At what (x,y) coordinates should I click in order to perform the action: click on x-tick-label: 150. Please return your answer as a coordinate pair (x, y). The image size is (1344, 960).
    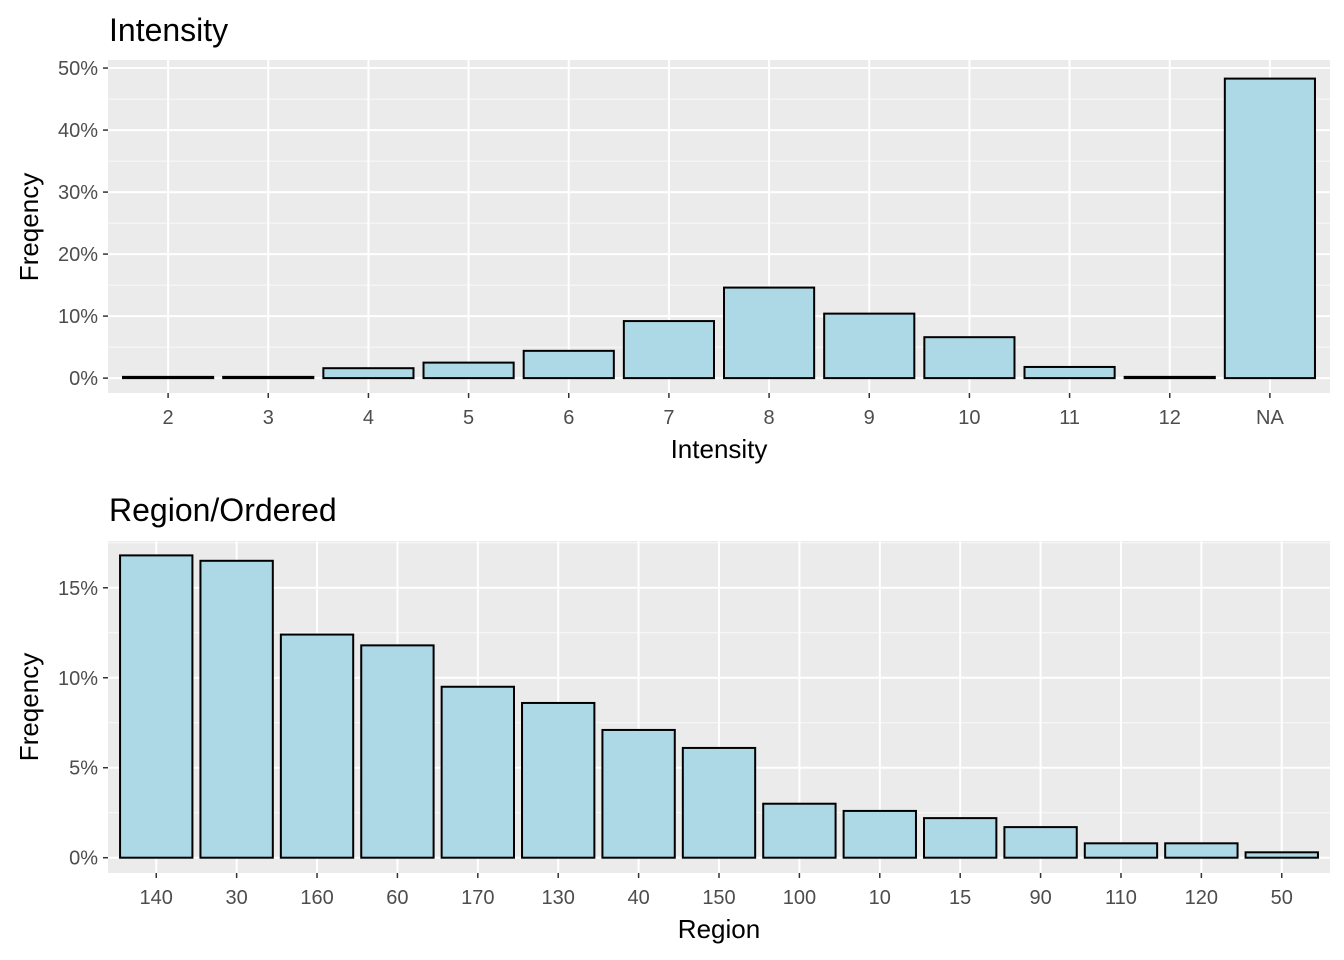
    Looking at the image, I should click on (718, 898).